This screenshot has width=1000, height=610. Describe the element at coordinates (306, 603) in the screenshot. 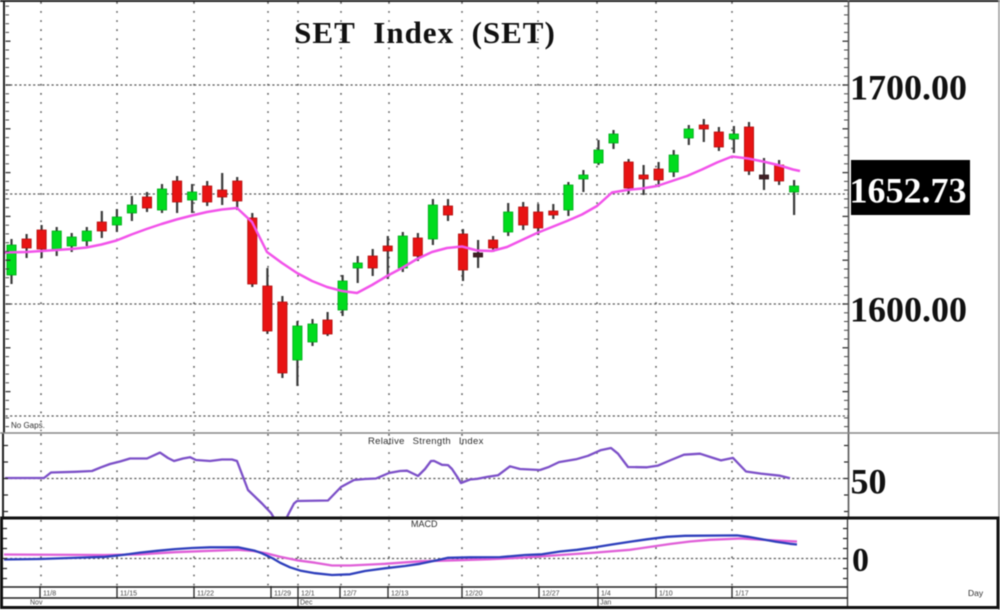

I see `svg-text: Dec` at that location.